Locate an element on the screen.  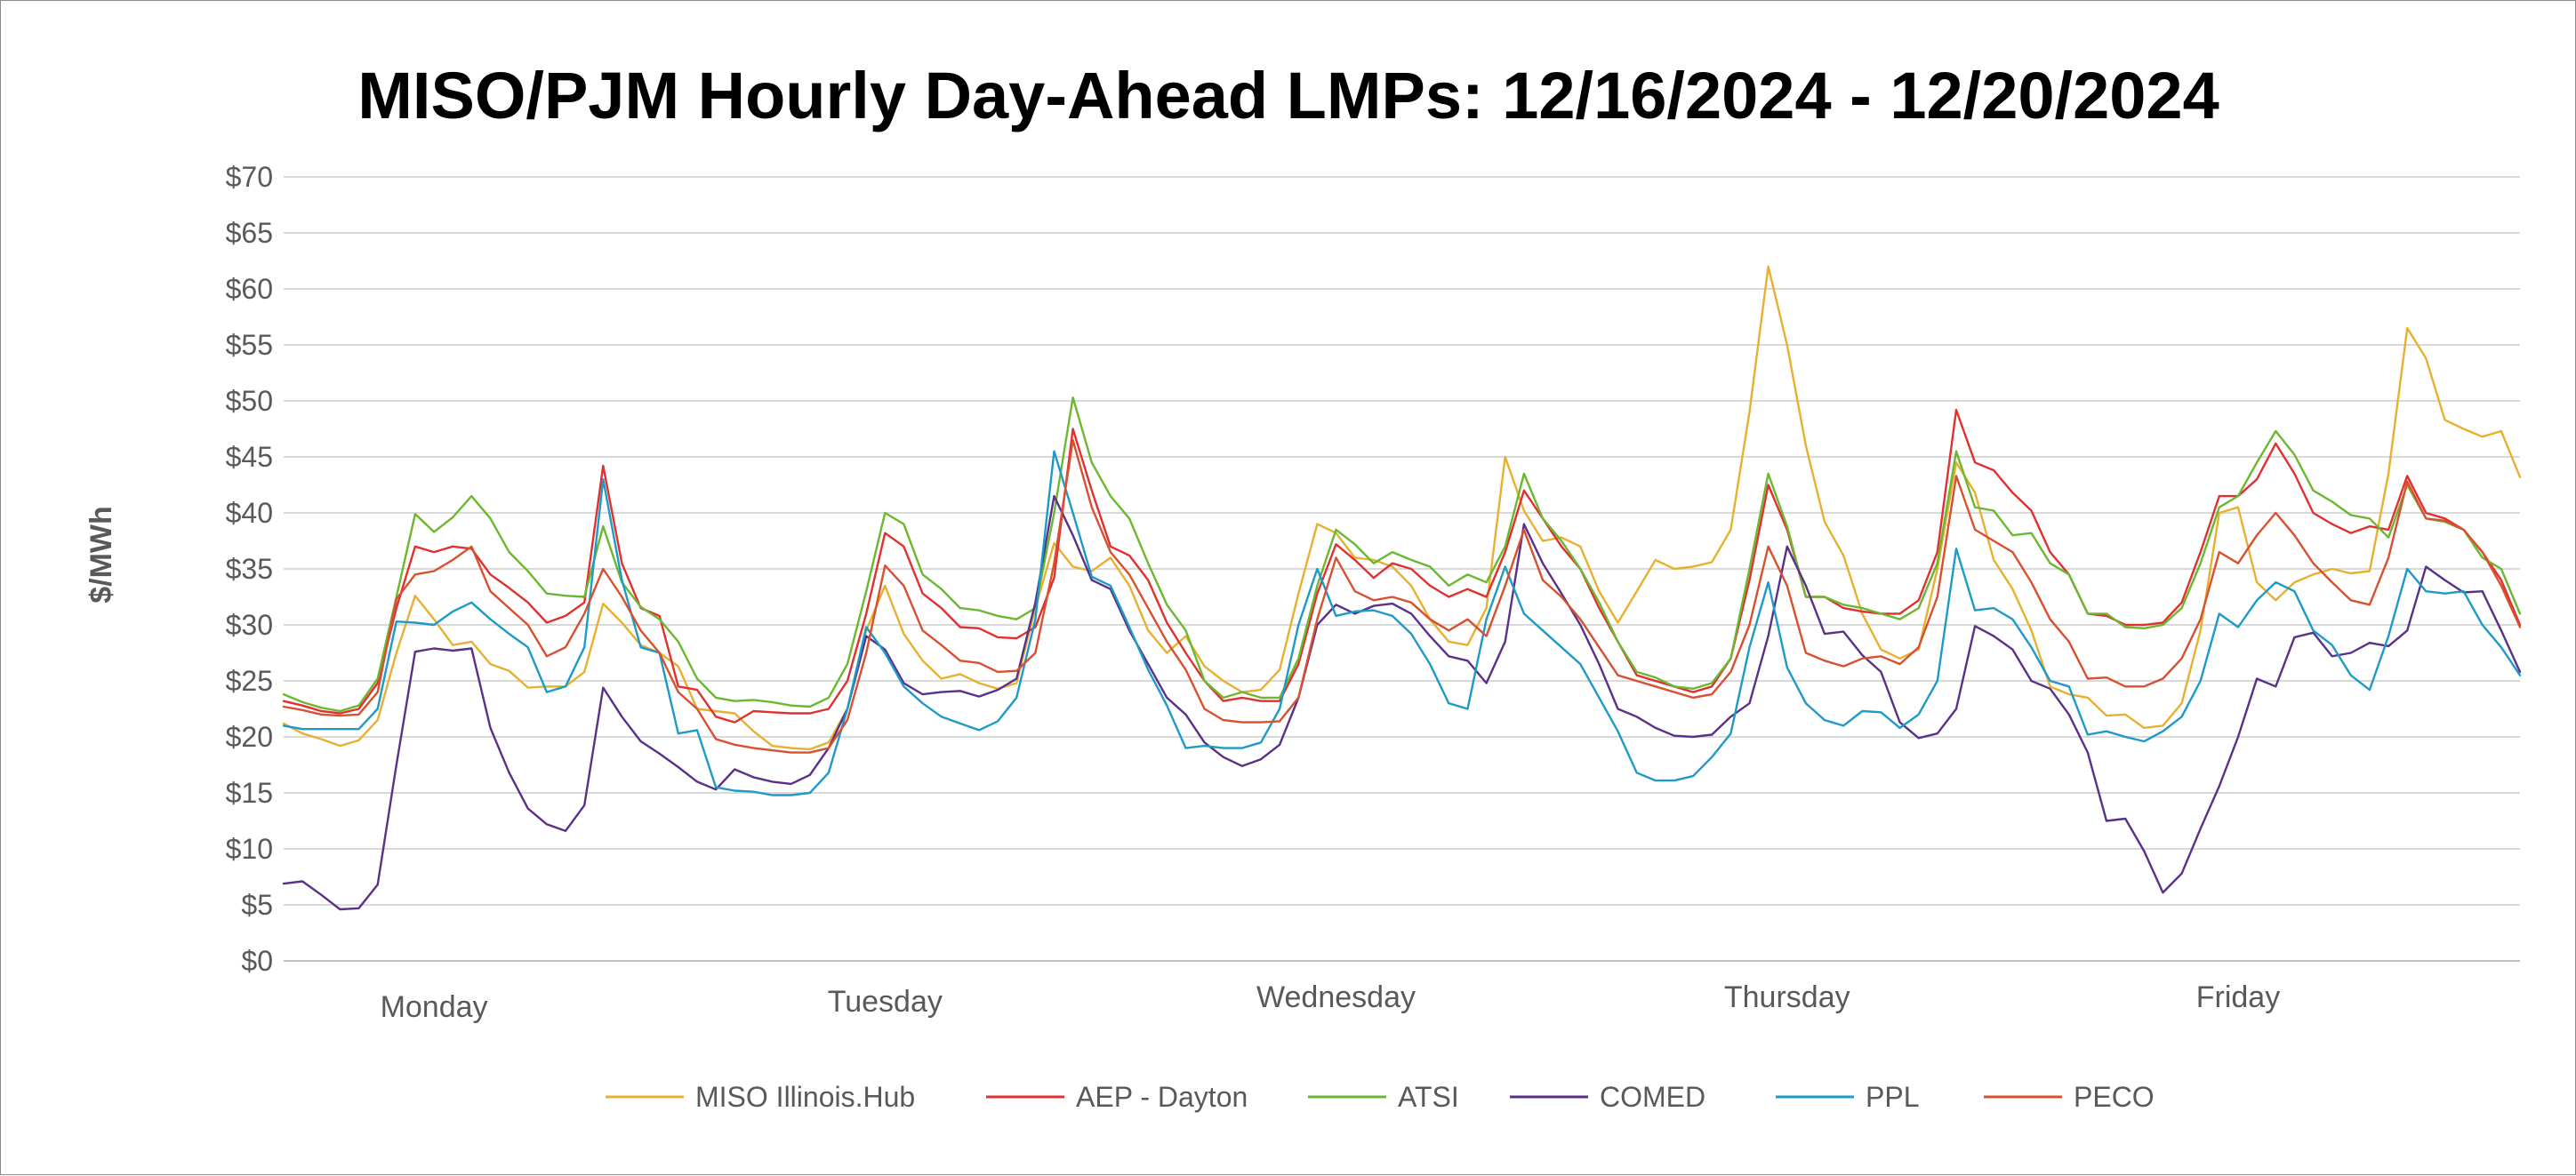
y-tick-label: $0 is located at coordinates (257, 961).